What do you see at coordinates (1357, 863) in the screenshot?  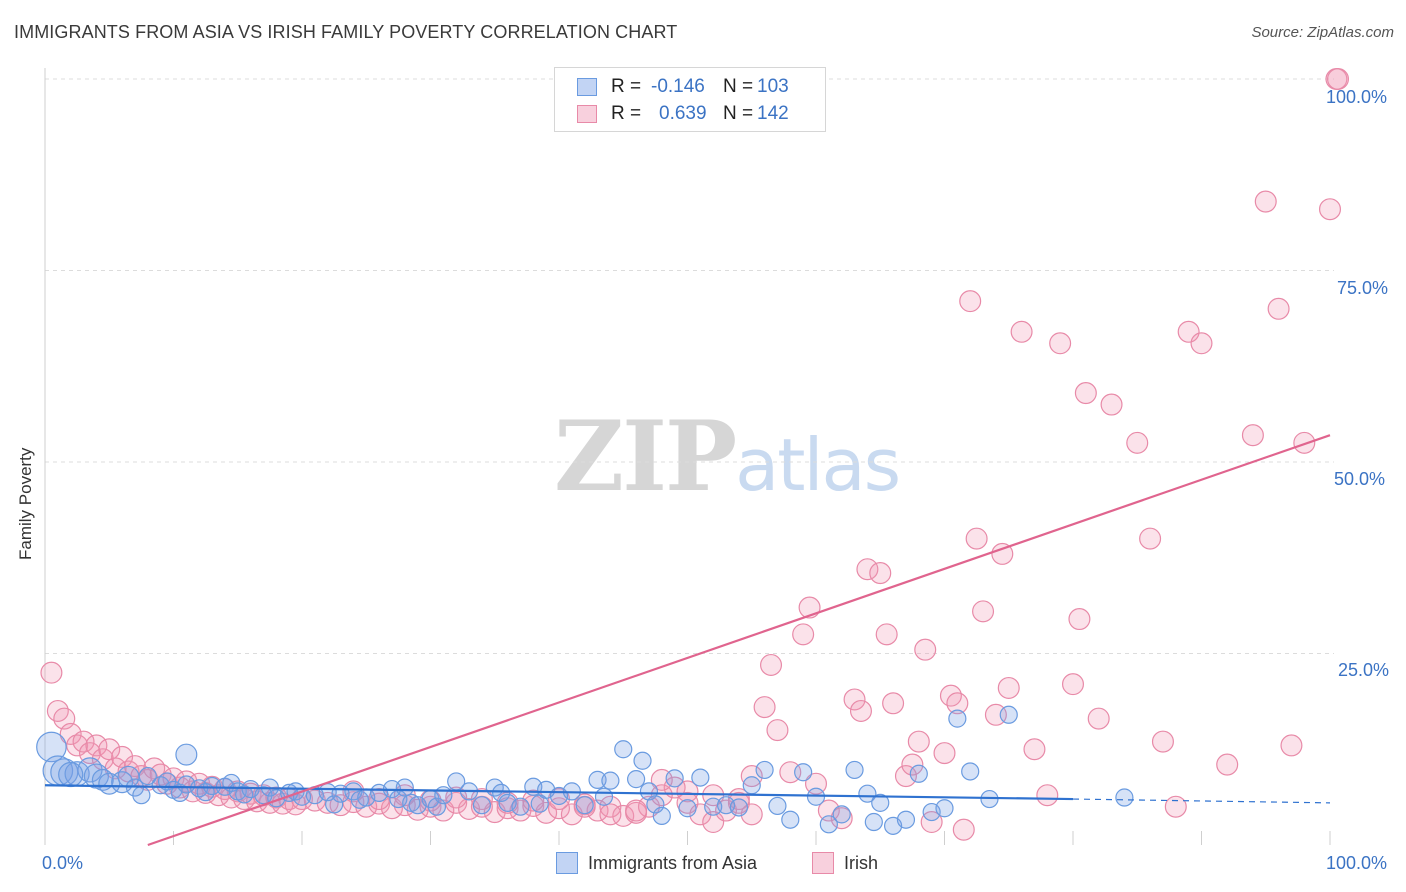 I see `x-tick-label-max: 100.0%` at bounding box center [1357, 863].